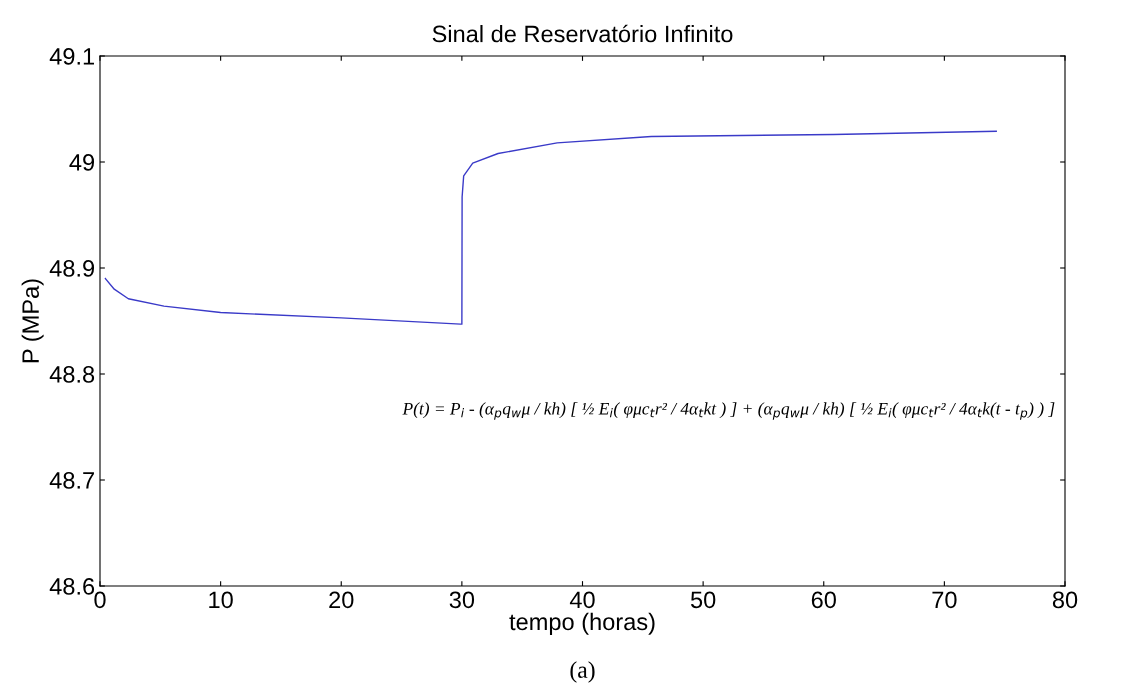 The width and height of the screenshot is (1143, 694). I want to click on text: (a), so click(582, 672).